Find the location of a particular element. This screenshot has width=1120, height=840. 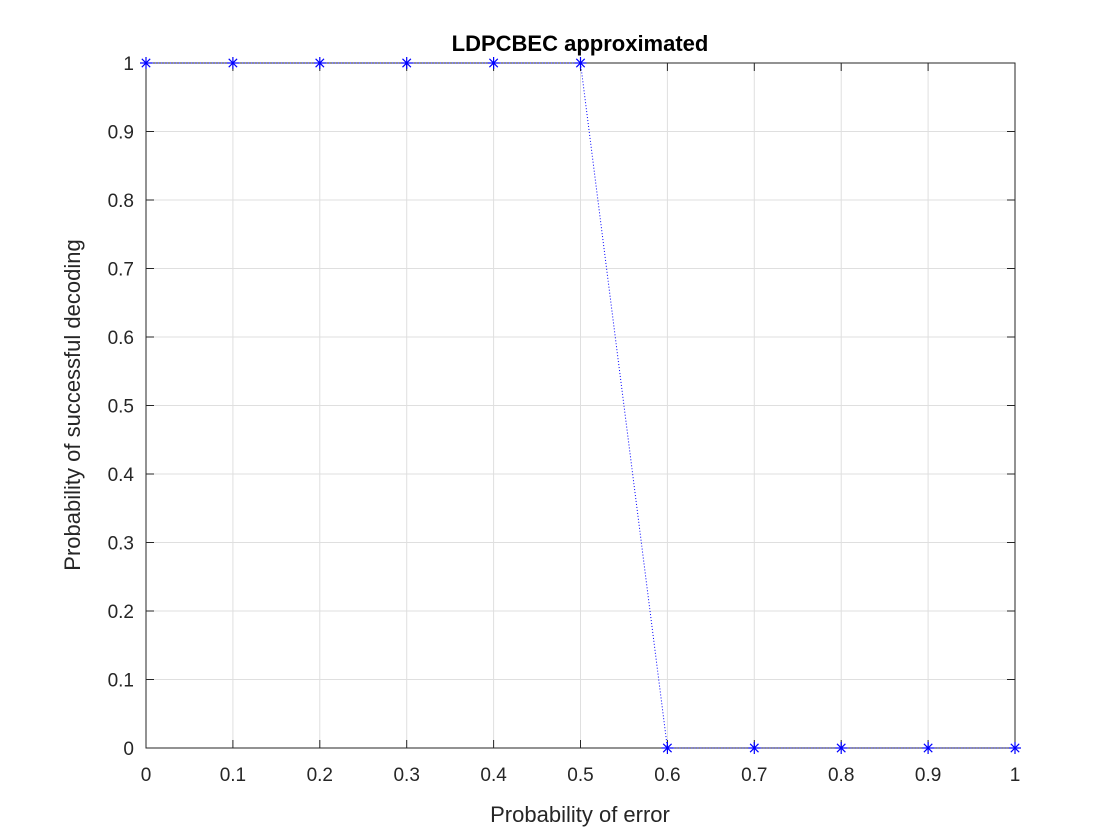

y-tick-label: 0.5 is located at coordinates (121, 407).